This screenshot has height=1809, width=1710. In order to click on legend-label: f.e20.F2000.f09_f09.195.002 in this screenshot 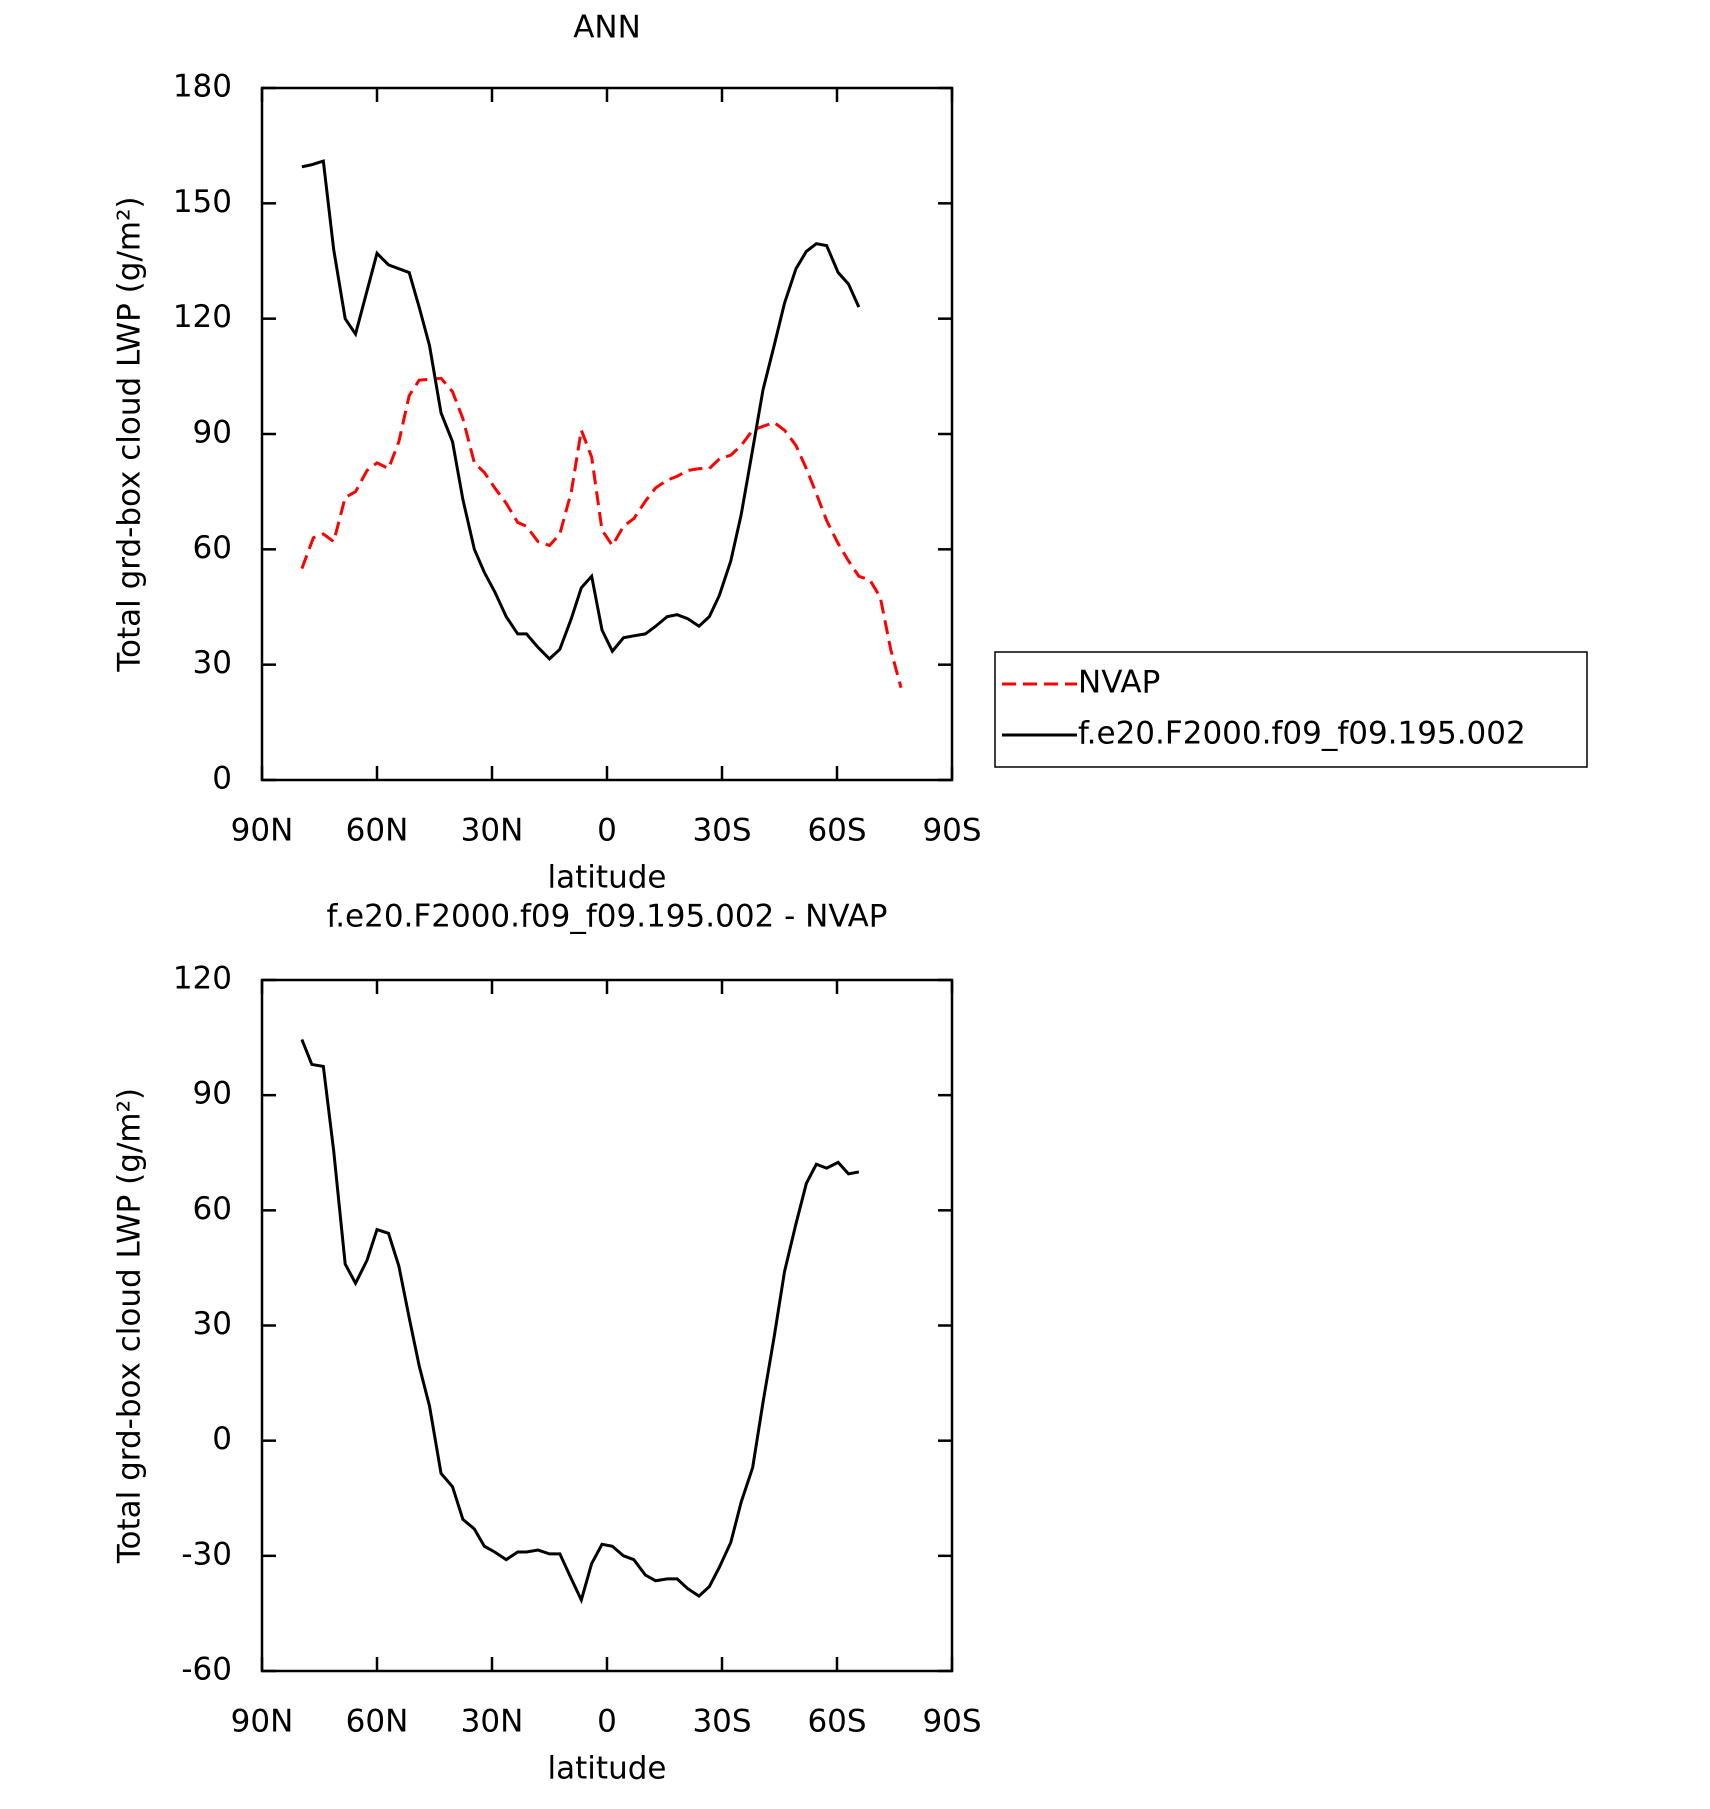, I will do `click(1302, 734)`.